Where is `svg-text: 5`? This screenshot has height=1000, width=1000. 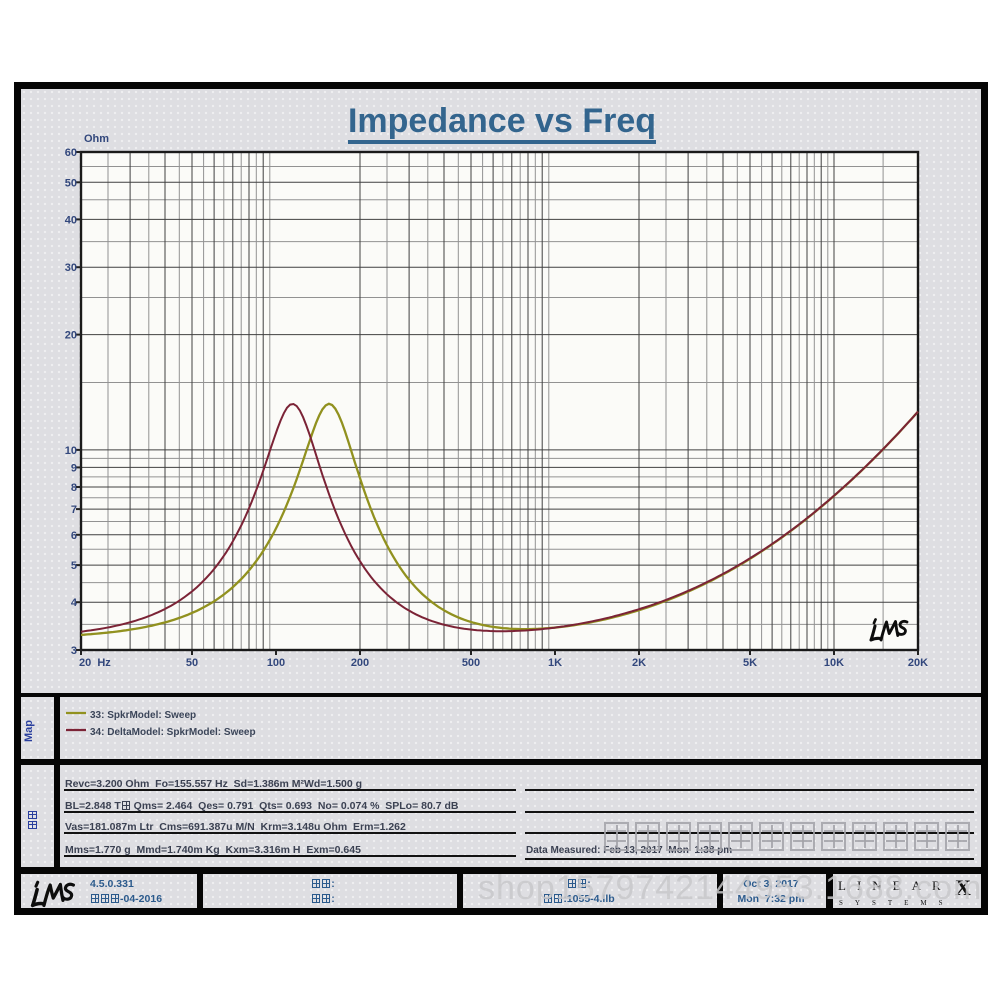 svg-text: 5 is located at coordinates (74, 566).